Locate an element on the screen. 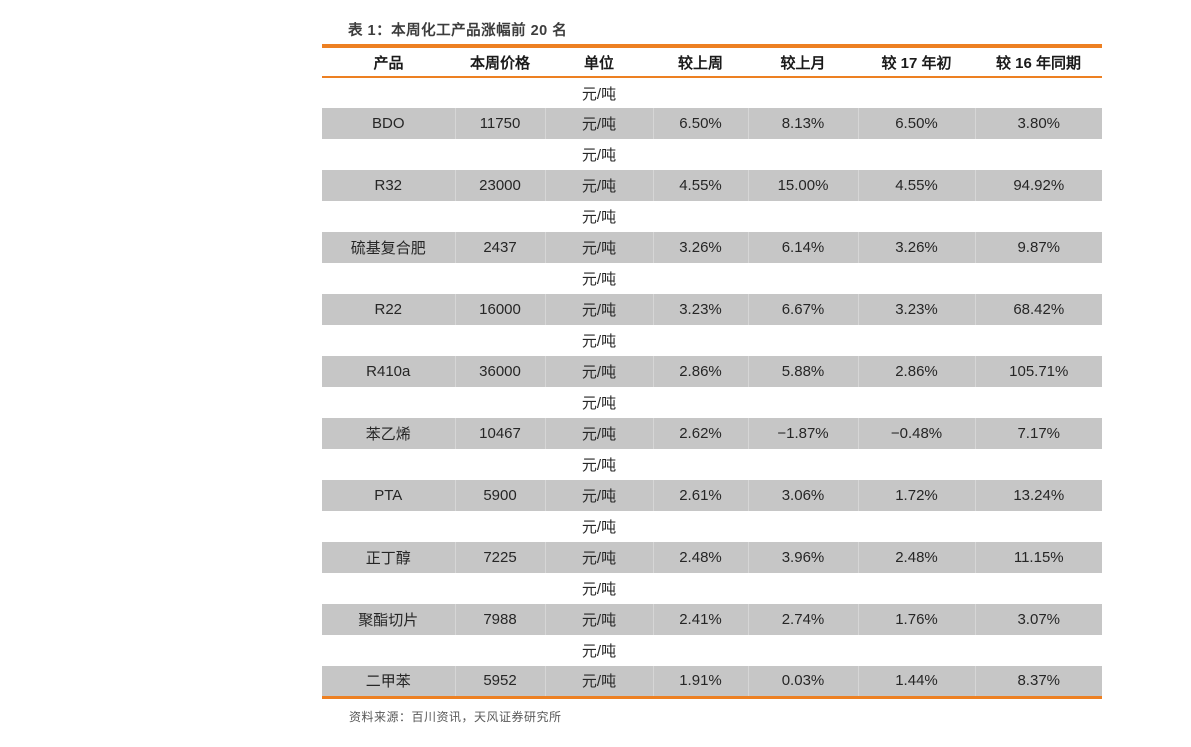 The image size is (1191, 747). cell-vs-last-week: 2.48% is located at coordinates (701, 557).